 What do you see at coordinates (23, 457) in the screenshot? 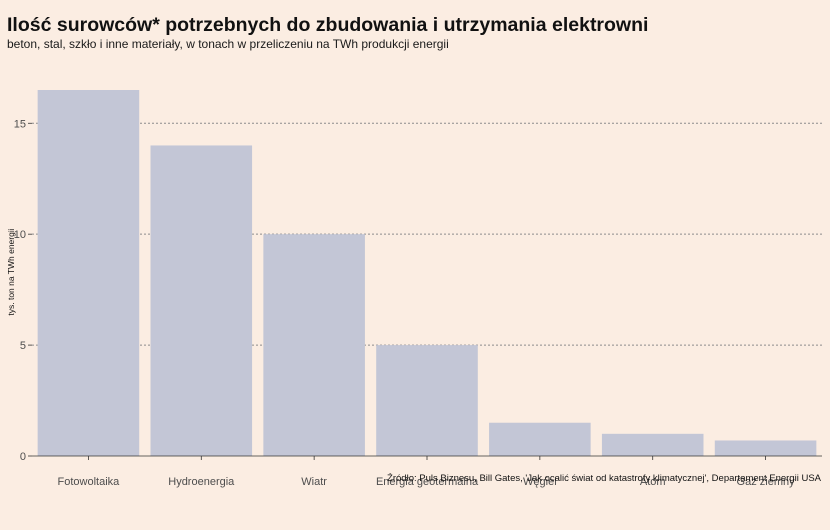
I see `y-tick-label: 0` at bounding box center [23, 457].